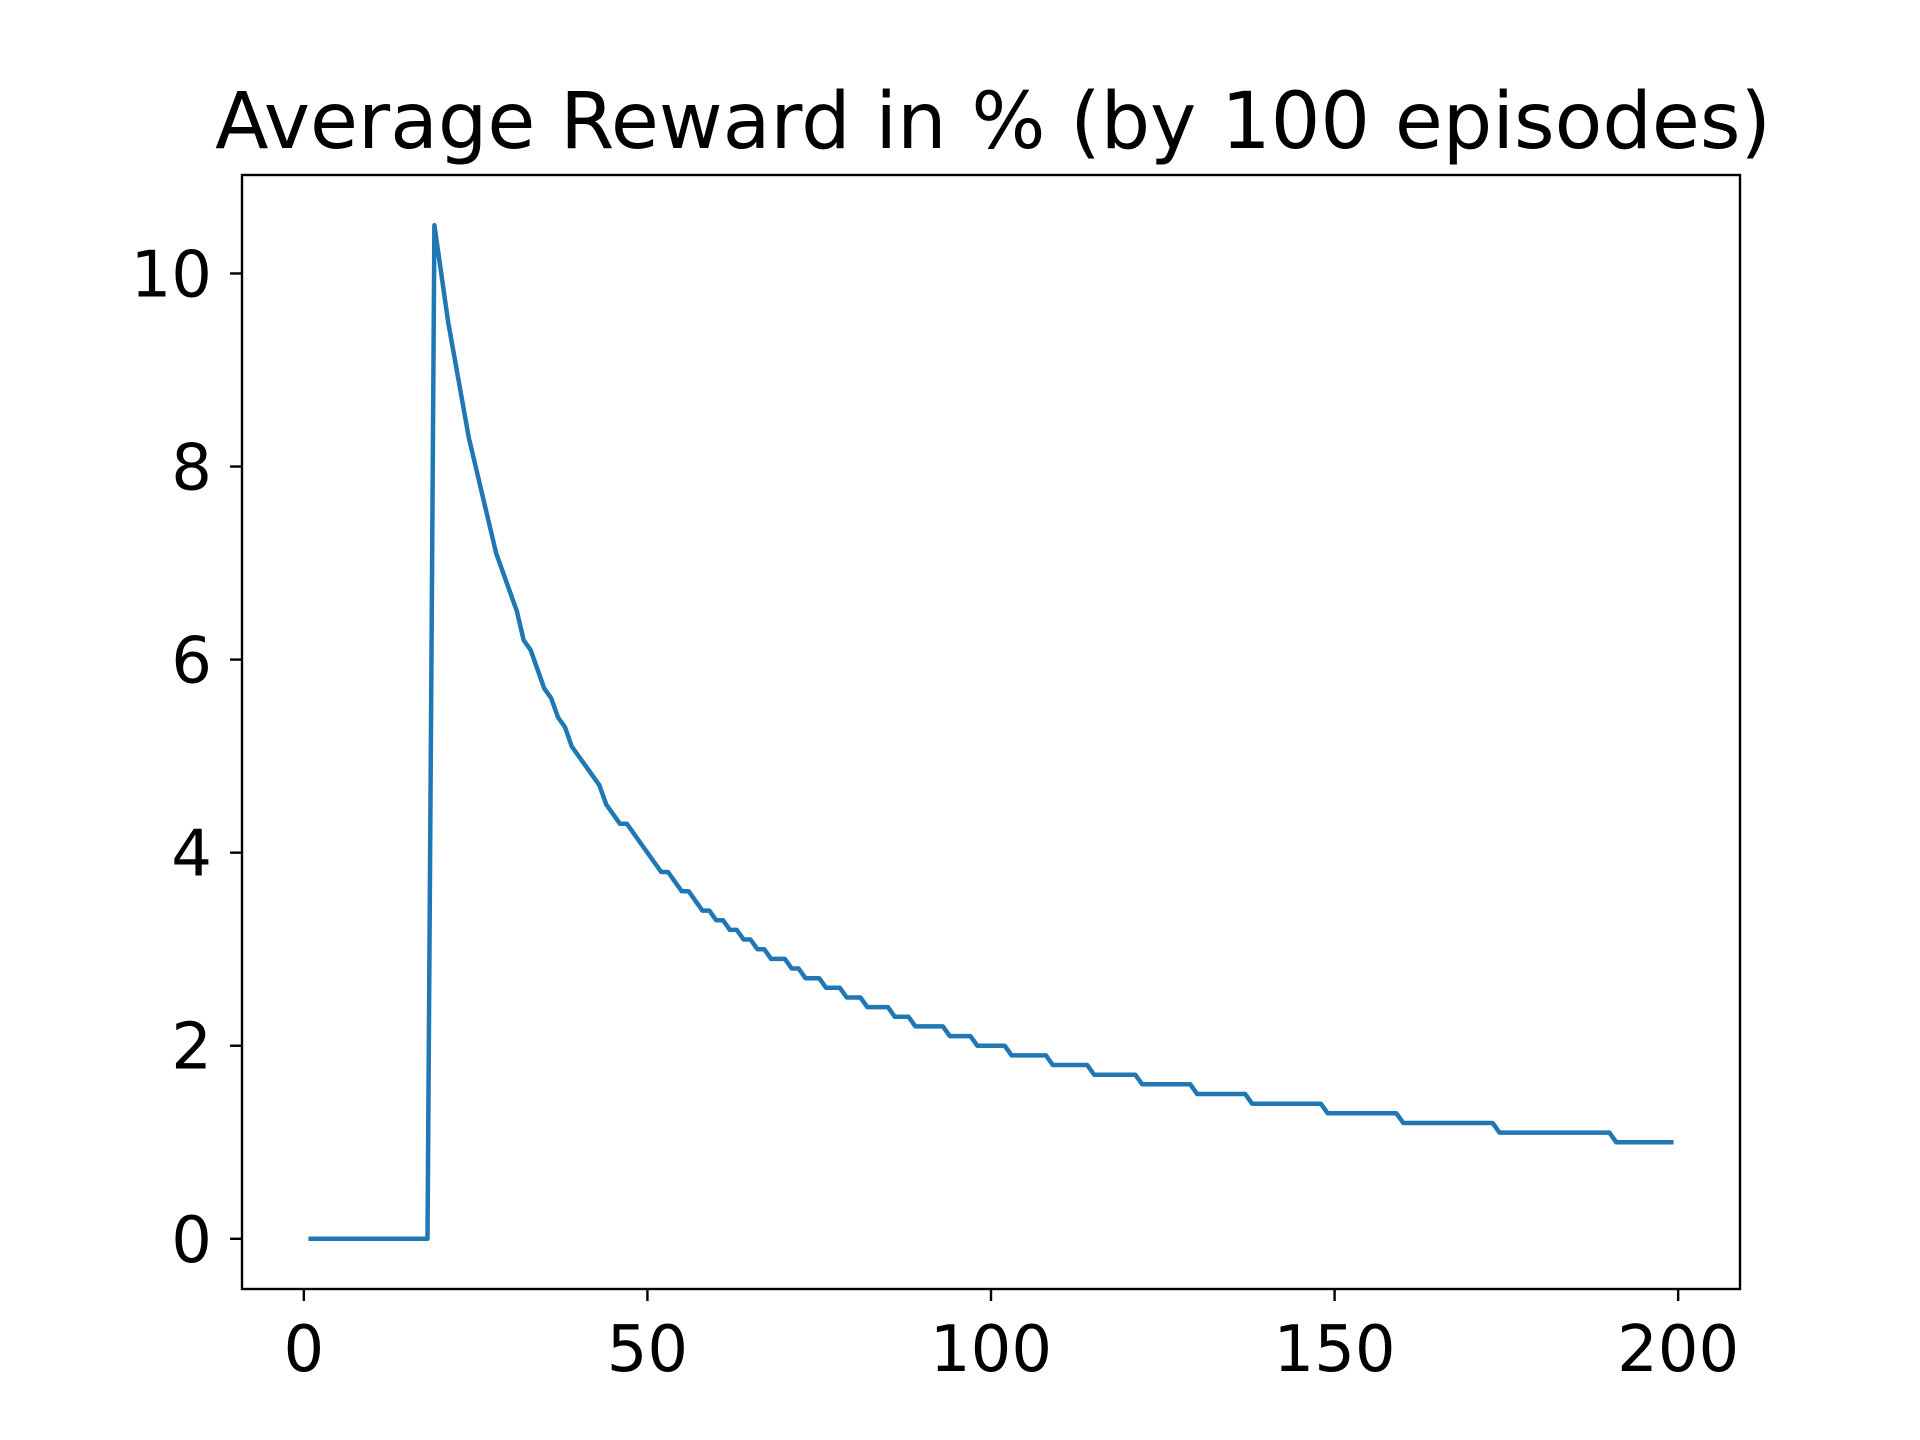 This screenshot has height=1440, width=1920. Describe the element at coordinates (647, 1350) in the screenshot. I see `x-tick-label: 50` at that location.